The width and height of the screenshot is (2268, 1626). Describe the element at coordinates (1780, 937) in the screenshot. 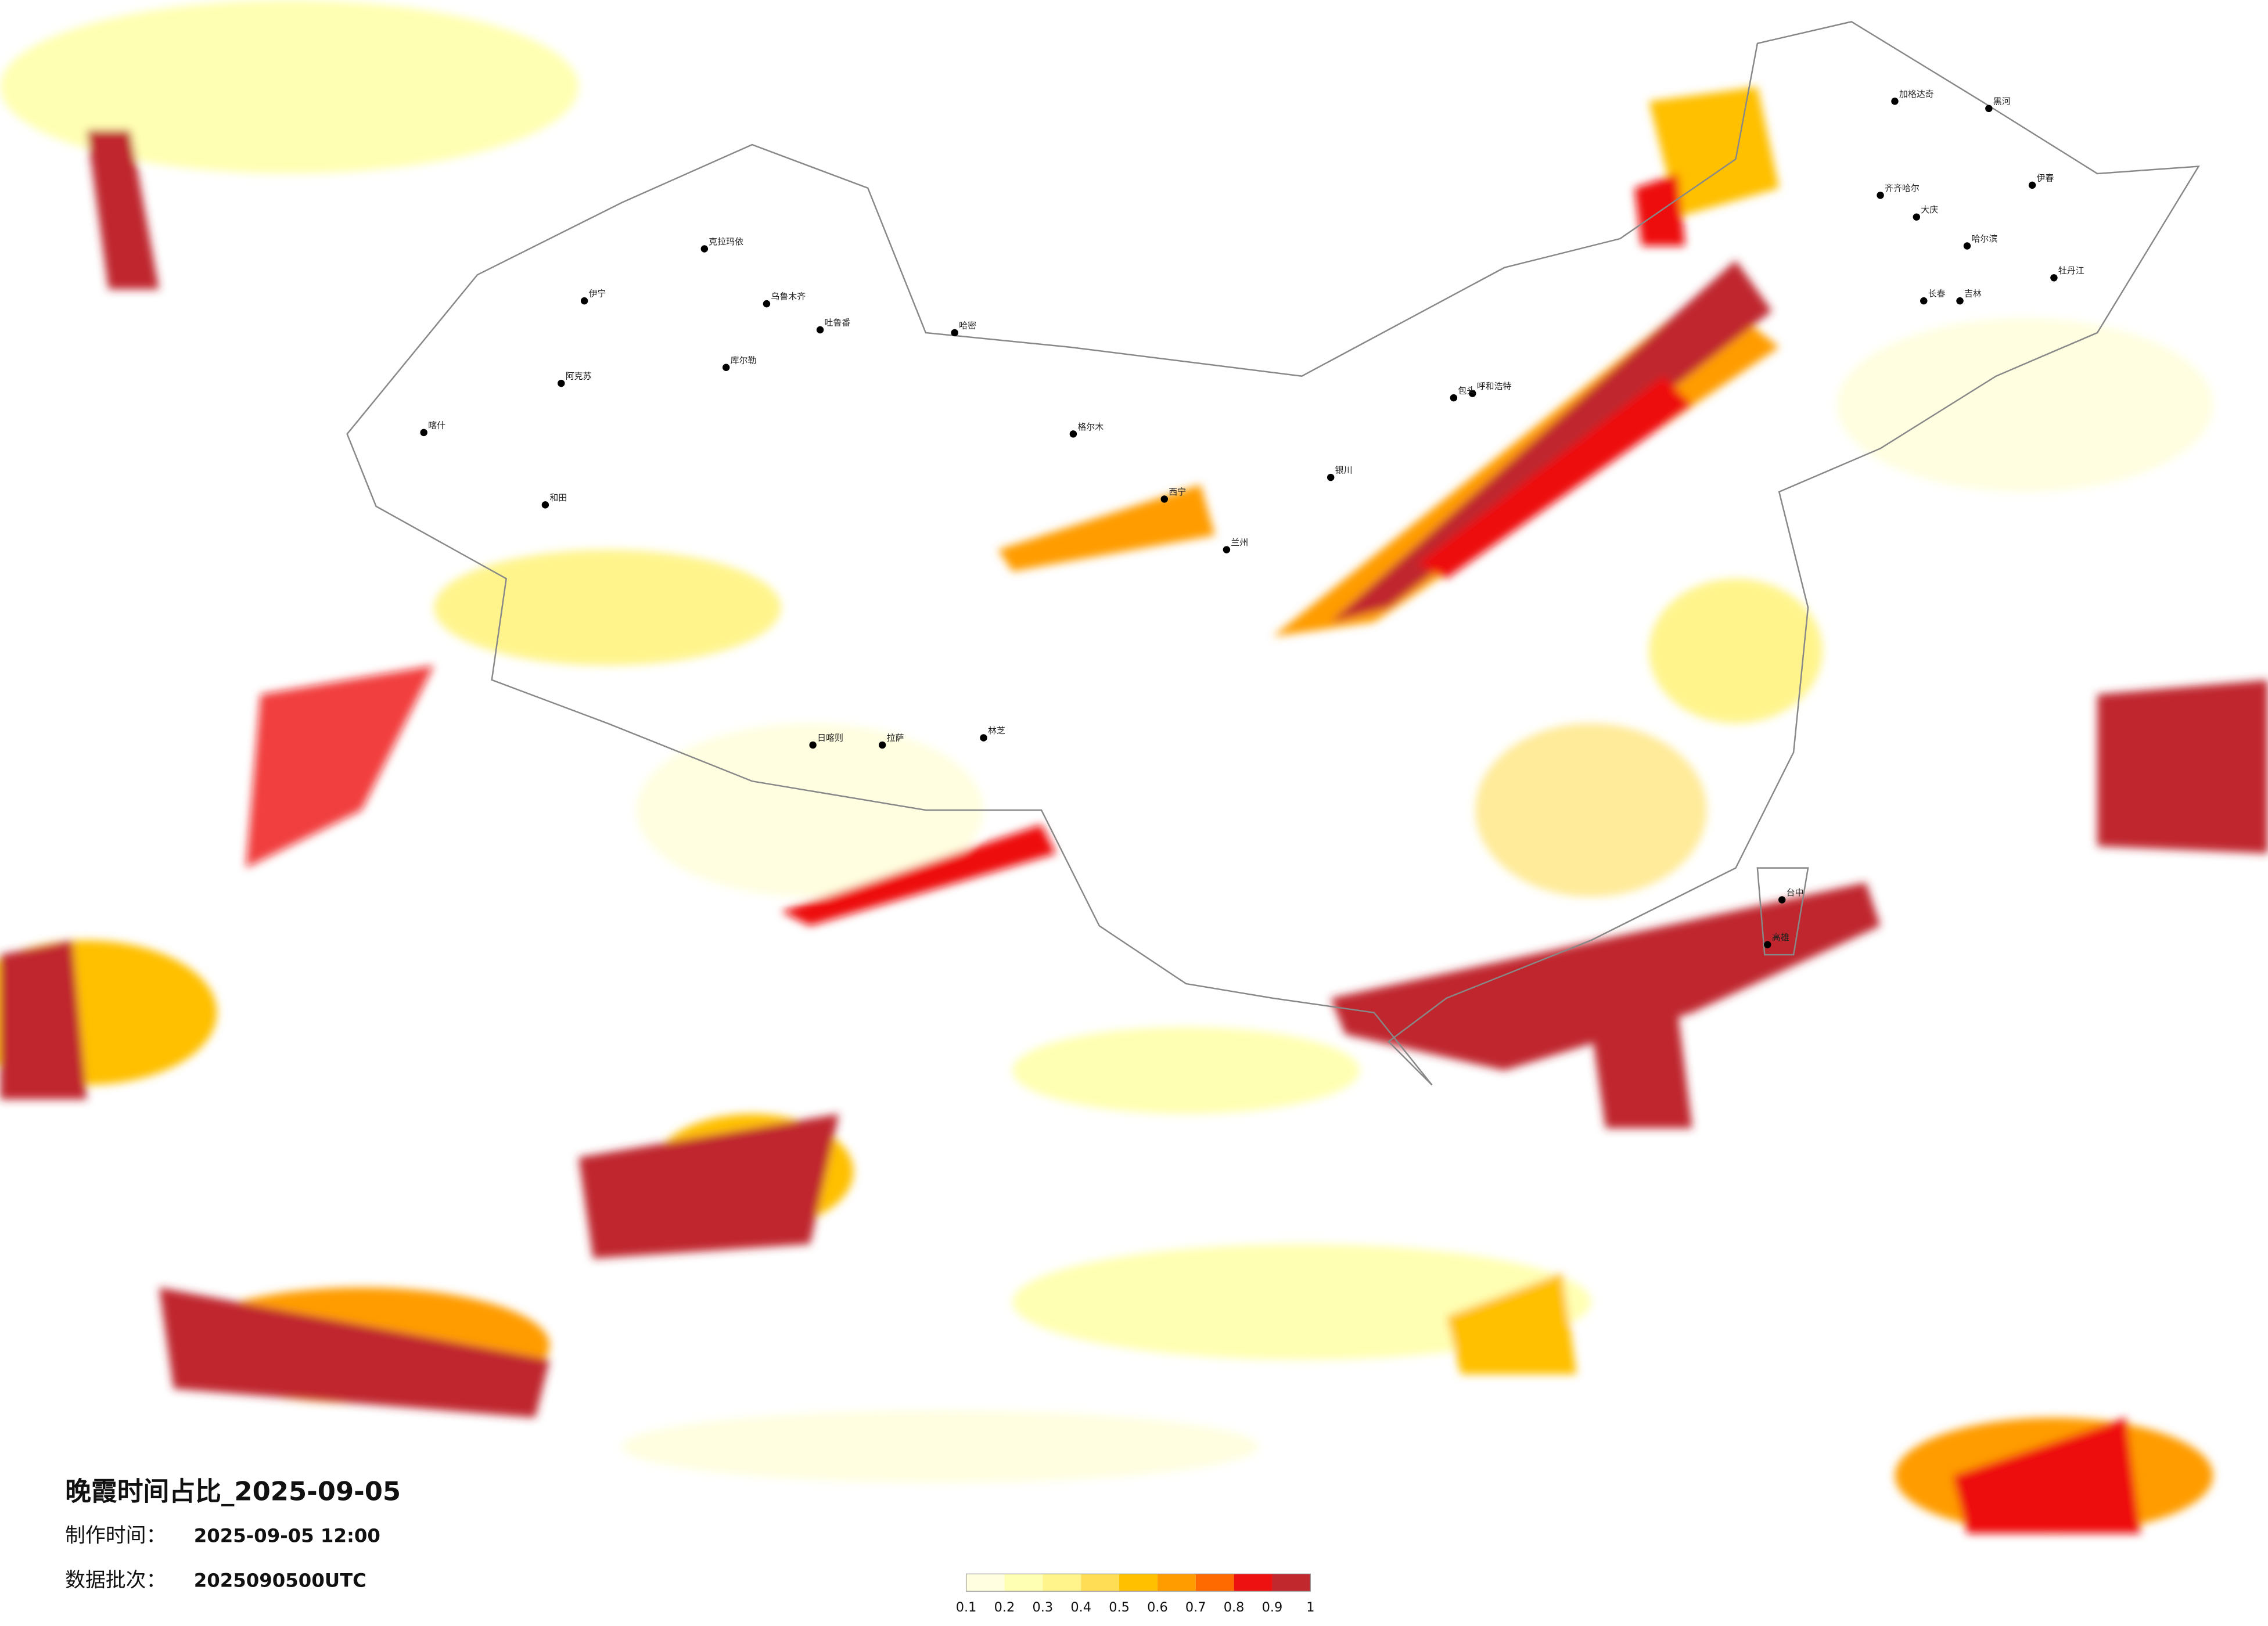

I see `city-label: 高雄` at that location.